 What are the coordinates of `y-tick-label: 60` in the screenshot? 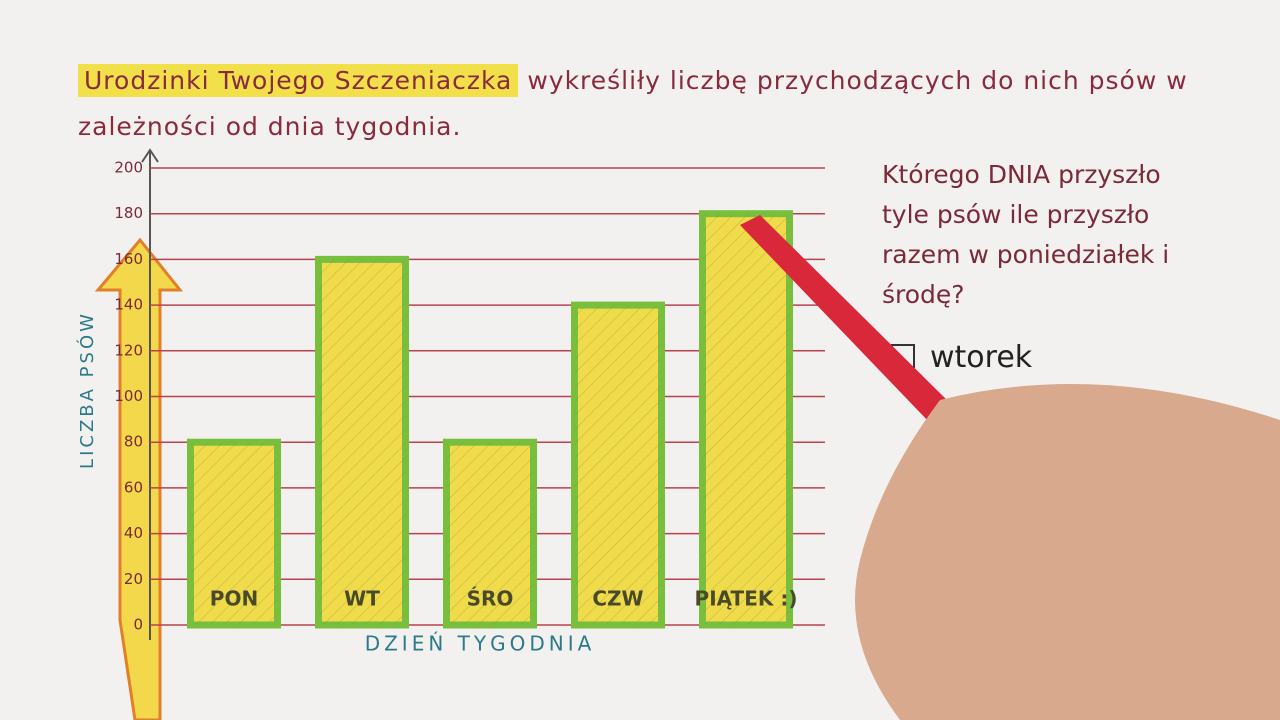 It's located at (133, 487).